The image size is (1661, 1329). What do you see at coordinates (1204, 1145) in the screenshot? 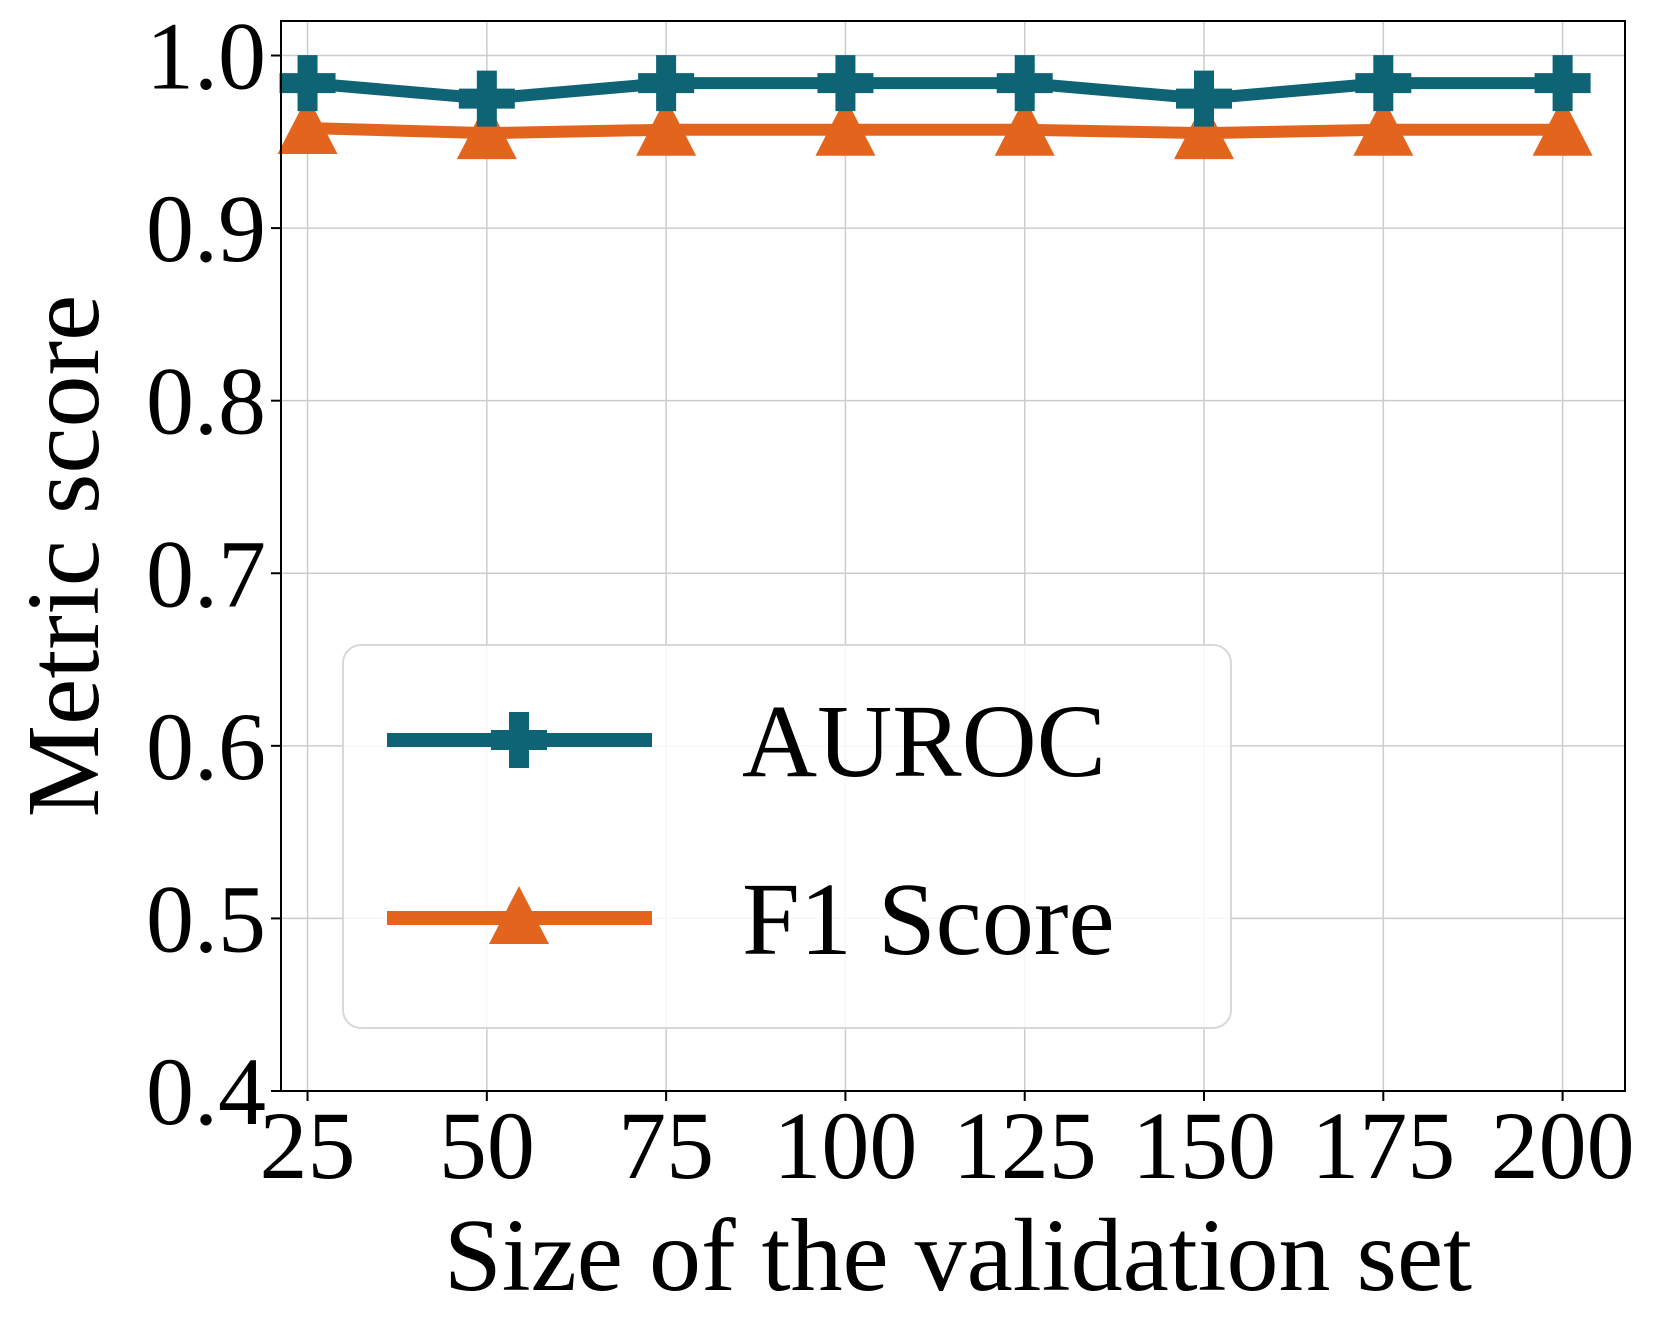
I see `x-tick-label: 150` at bounding box center [1204, 1145].